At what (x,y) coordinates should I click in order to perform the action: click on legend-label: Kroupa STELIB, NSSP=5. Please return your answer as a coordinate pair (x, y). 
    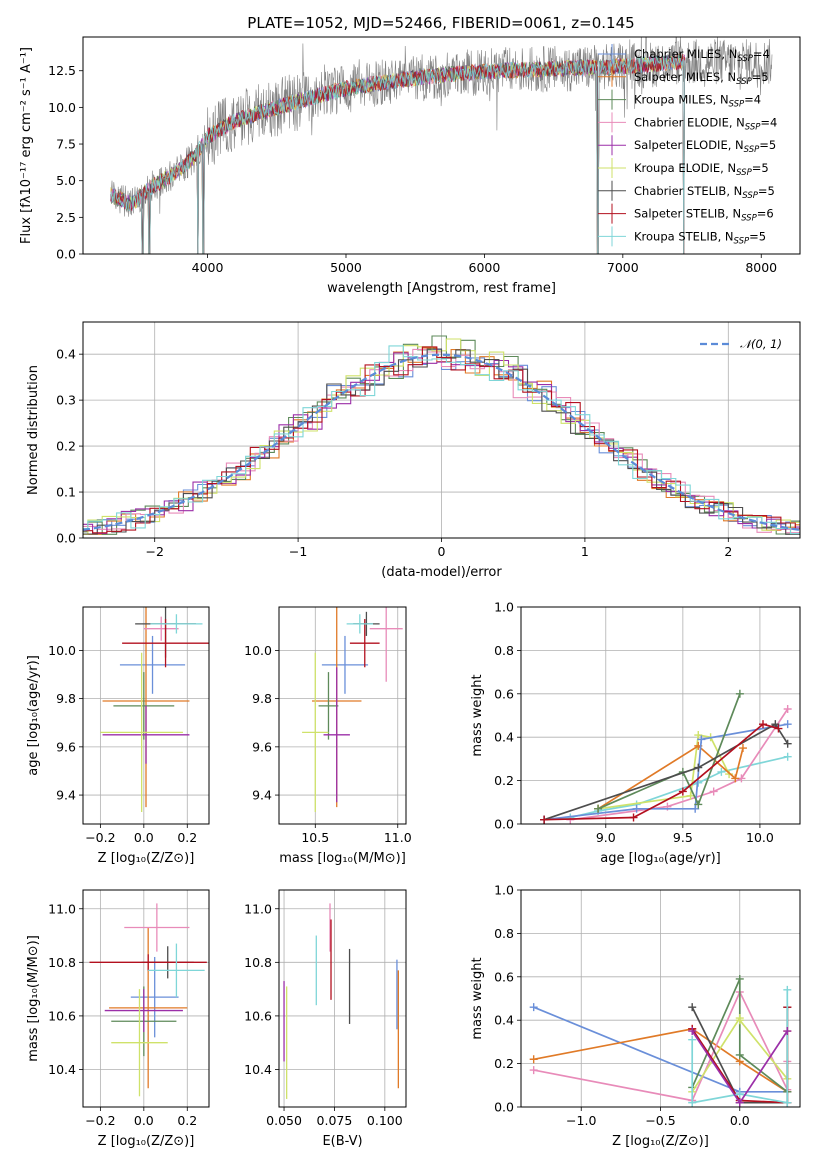
    Looking at the image, I should click on (700, 237).